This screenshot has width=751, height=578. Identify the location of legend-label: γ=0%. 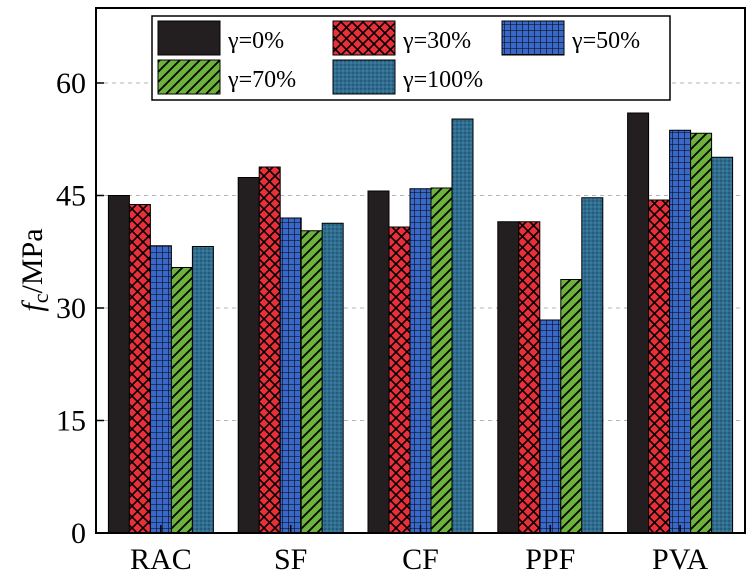
(255, 41).